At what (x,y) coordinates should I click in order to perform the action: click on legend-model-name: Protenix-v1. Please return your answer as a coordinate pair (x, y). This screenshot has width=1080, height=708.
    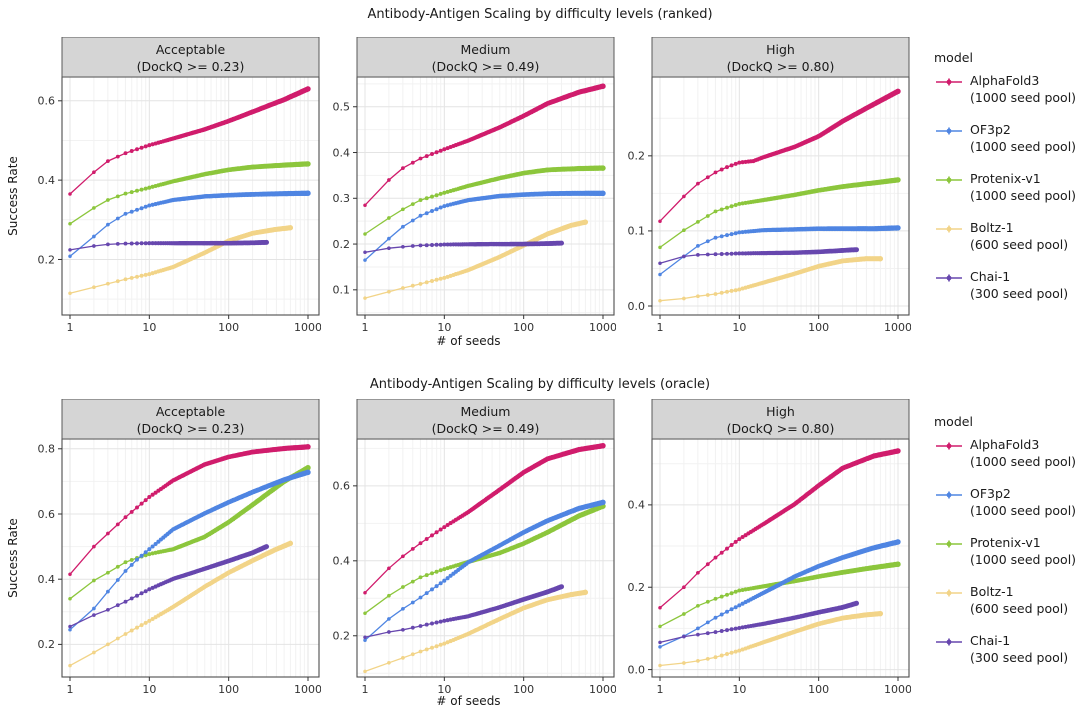
    Looking at the image, I should click on (1005, 178).